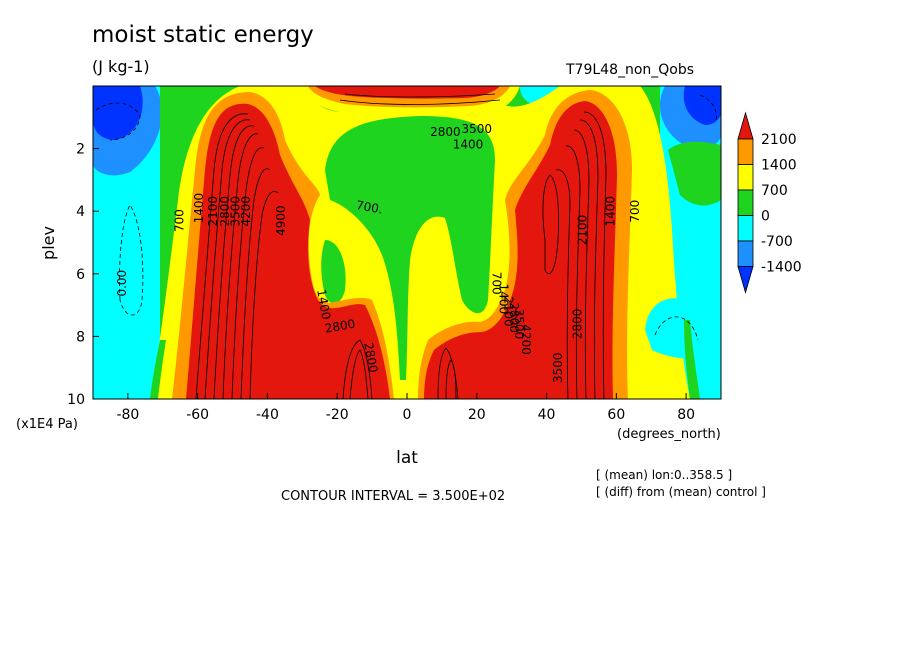 This screenshot has width=904, height=654. What do you see at coordinates (337, 415) in the screenshot?
I see `x-tick-label: -20` at bounding box center [337, 415].